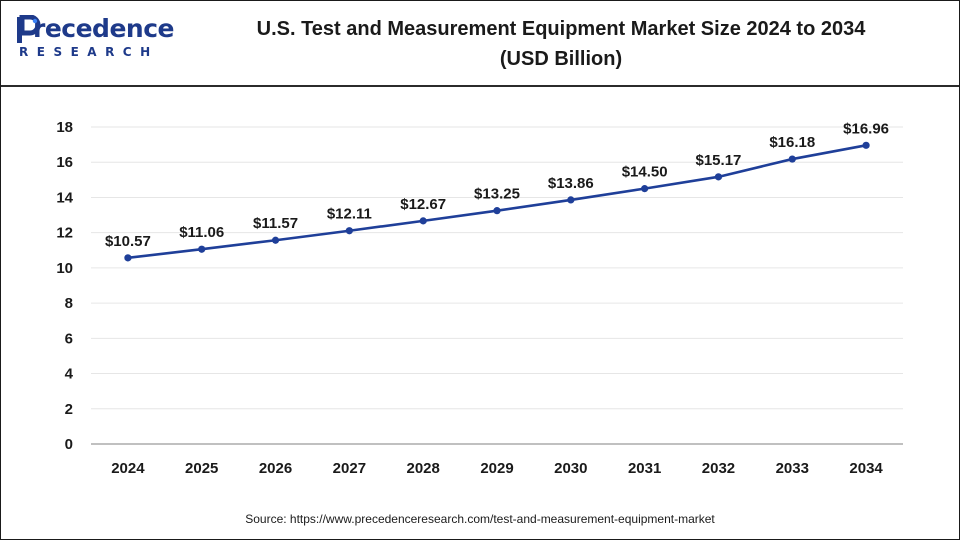  Describe the element at coordinates (645, 172) in the screenshot. I see `data-label-2031: $14.50` at that location.